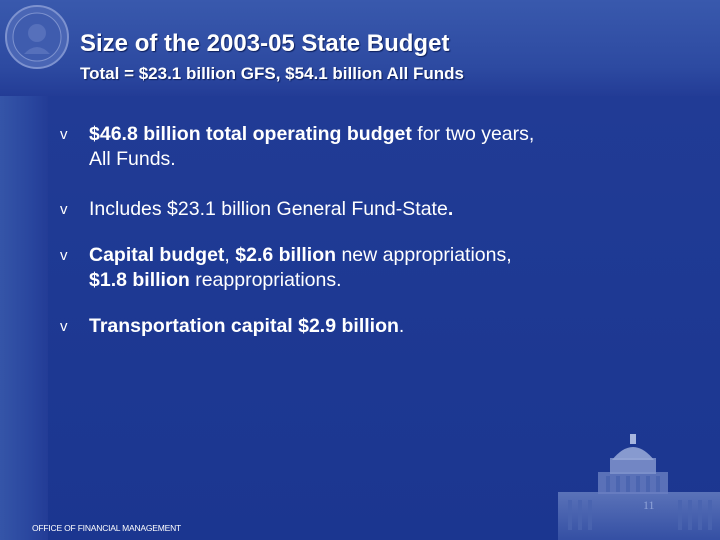  What do you see at coordinates (265, 280) in the screenshot?
I see `bullet-plain-text: reappropriations.` at bounding box center [265, 280].